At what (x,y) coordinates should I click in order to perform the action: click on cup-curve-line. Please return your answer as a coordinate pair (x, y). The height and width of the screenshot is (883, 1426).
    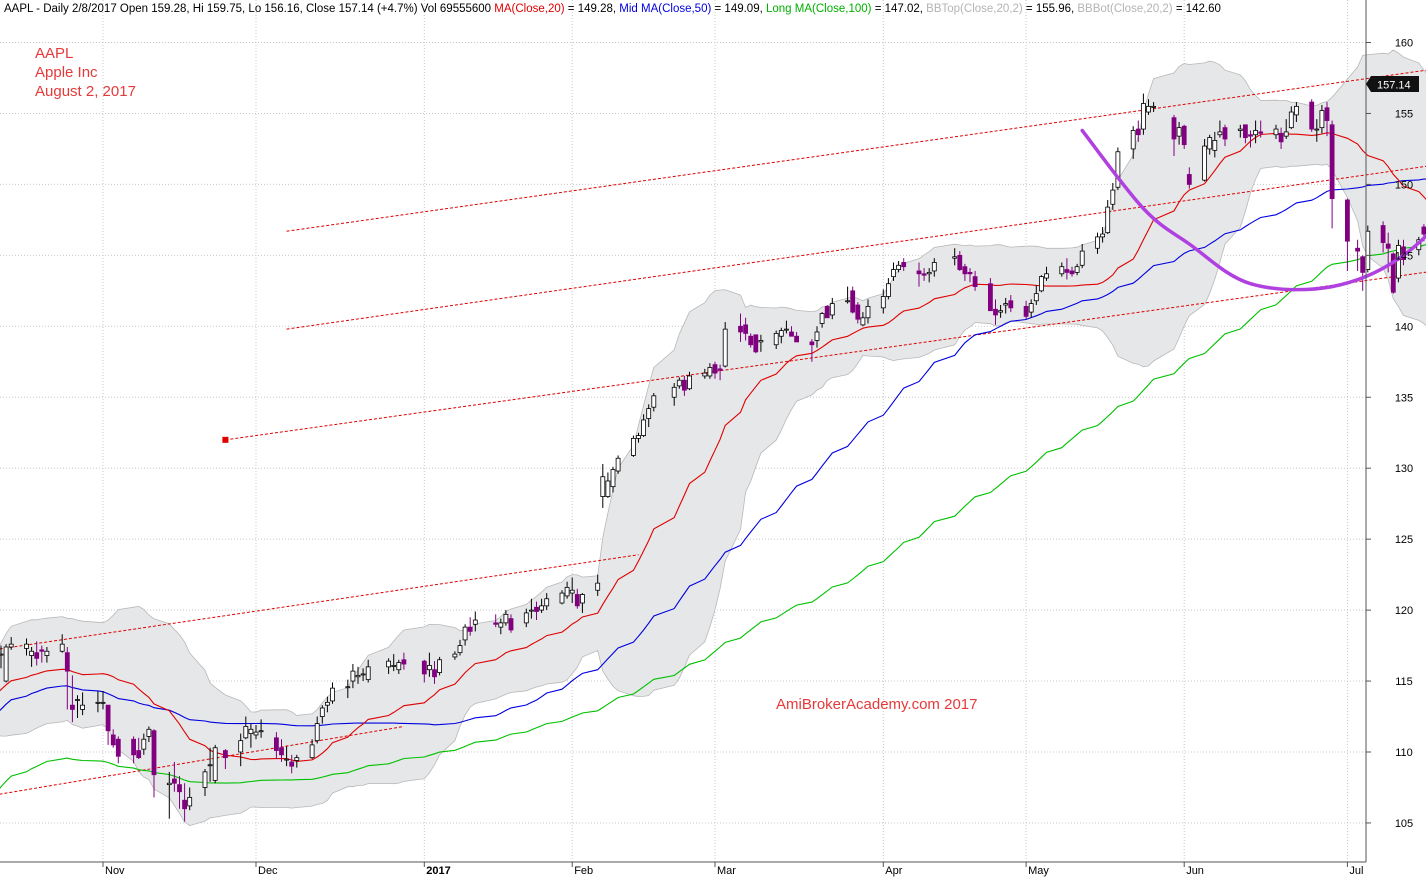
    Looking at the image, I should click on (1253, 210).